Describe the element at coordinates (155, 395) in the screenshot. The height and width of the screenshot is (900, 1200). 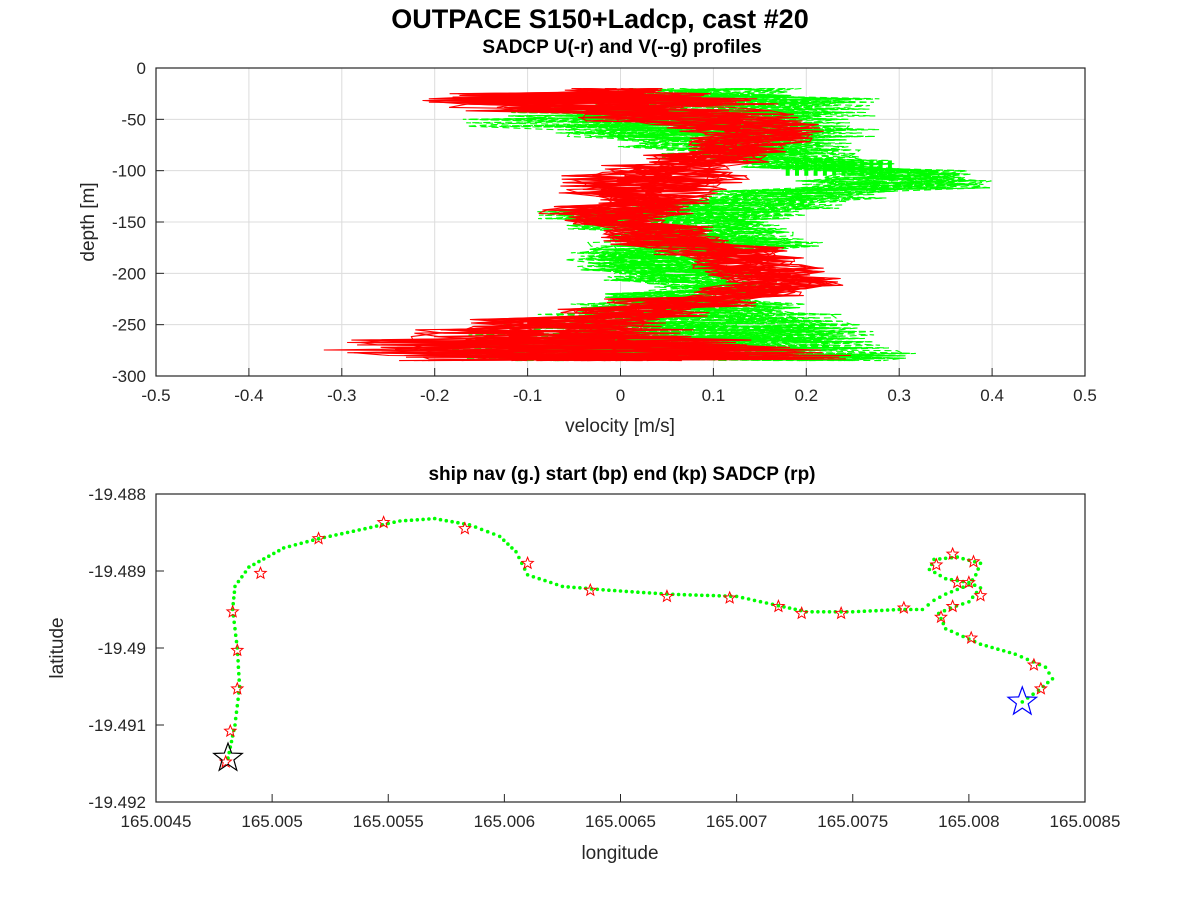
I see `profile-x-tick-label: -0.5` at that location.